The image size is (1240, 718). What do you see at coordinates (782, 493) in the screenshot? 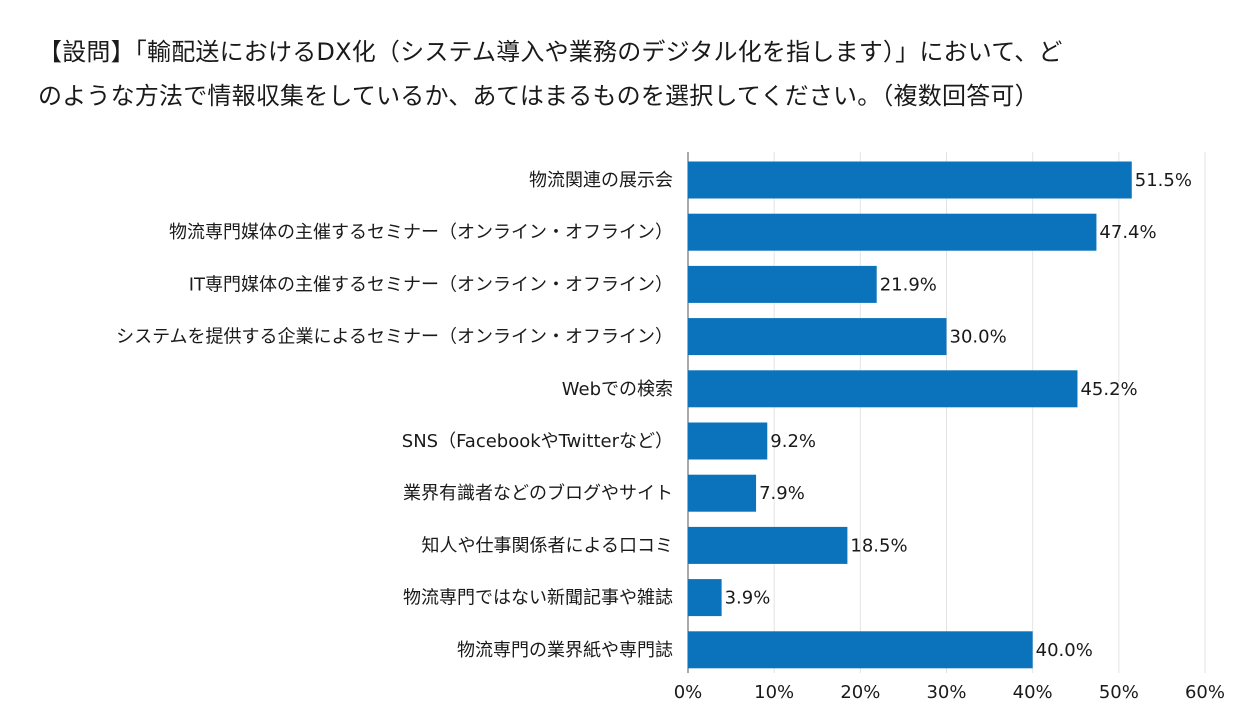
I see `value-label: 7.9%` at bounding box center [782, 493].